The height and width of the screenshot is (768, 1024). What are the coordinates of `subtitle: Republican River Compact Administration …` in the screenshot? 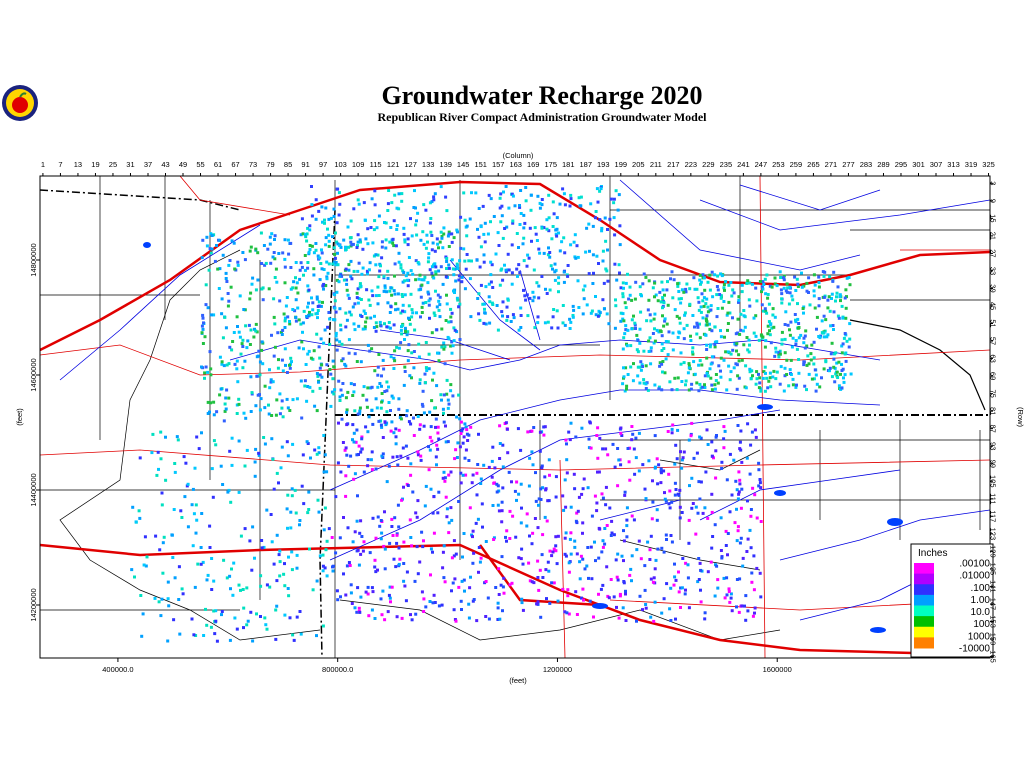 It's located at (542, 117).